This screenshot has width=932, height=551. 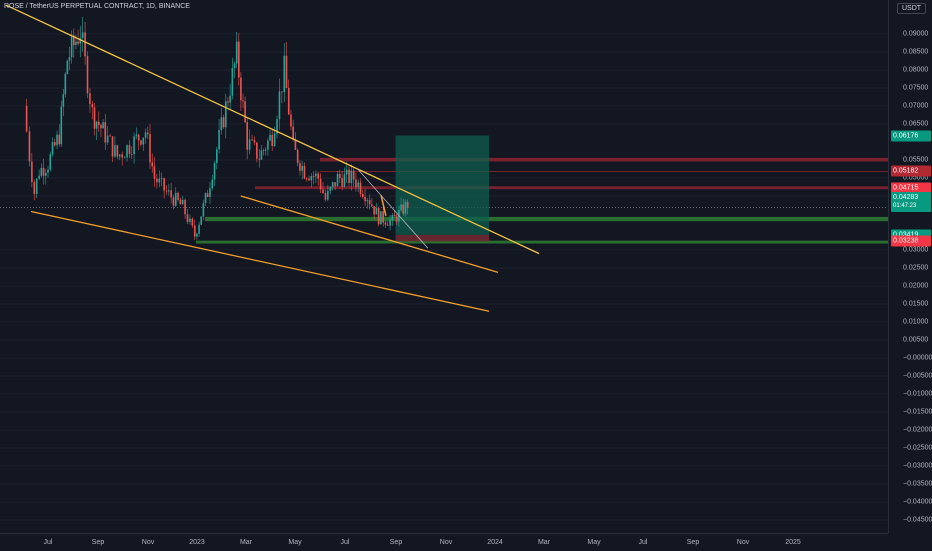 What do you see at coordinates (916, 52) in the screenshot?
I see `price-tick-label: 0.08500` at bounding box center [916, 52].